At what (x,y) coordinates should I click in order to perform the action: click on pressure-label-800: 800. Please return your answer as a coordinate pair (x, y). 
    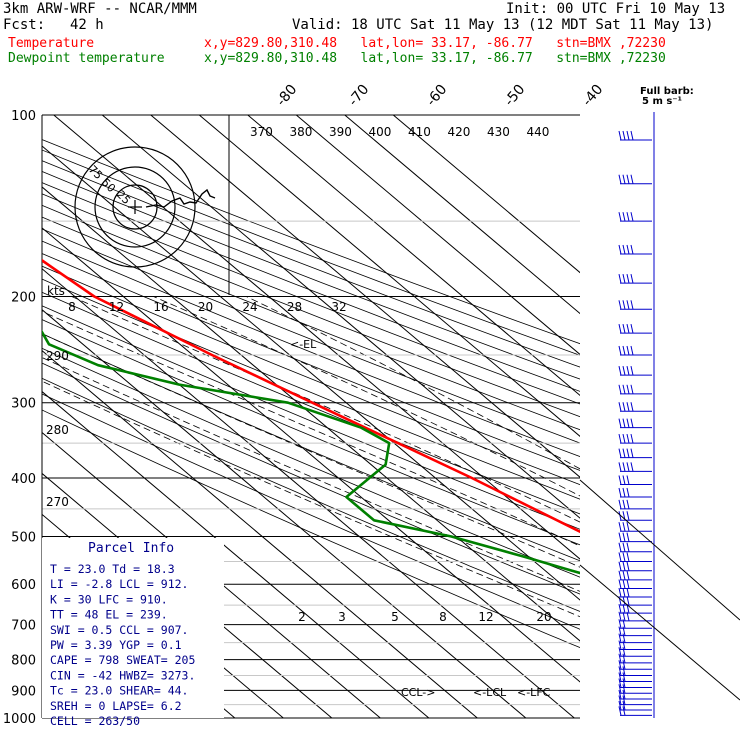
    Looking at the image, I should click on (23, 661).